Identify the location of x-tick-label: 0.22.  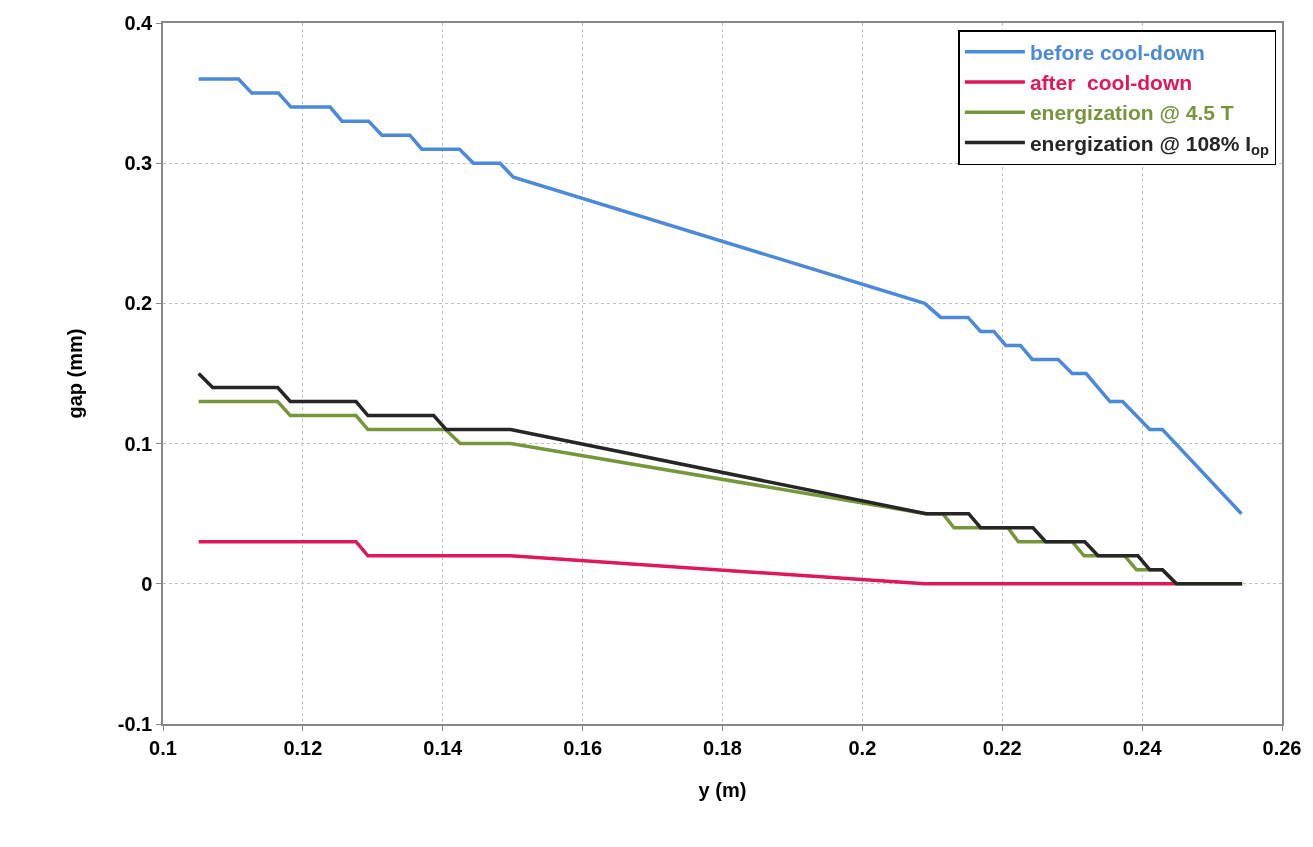
(1002, 747).